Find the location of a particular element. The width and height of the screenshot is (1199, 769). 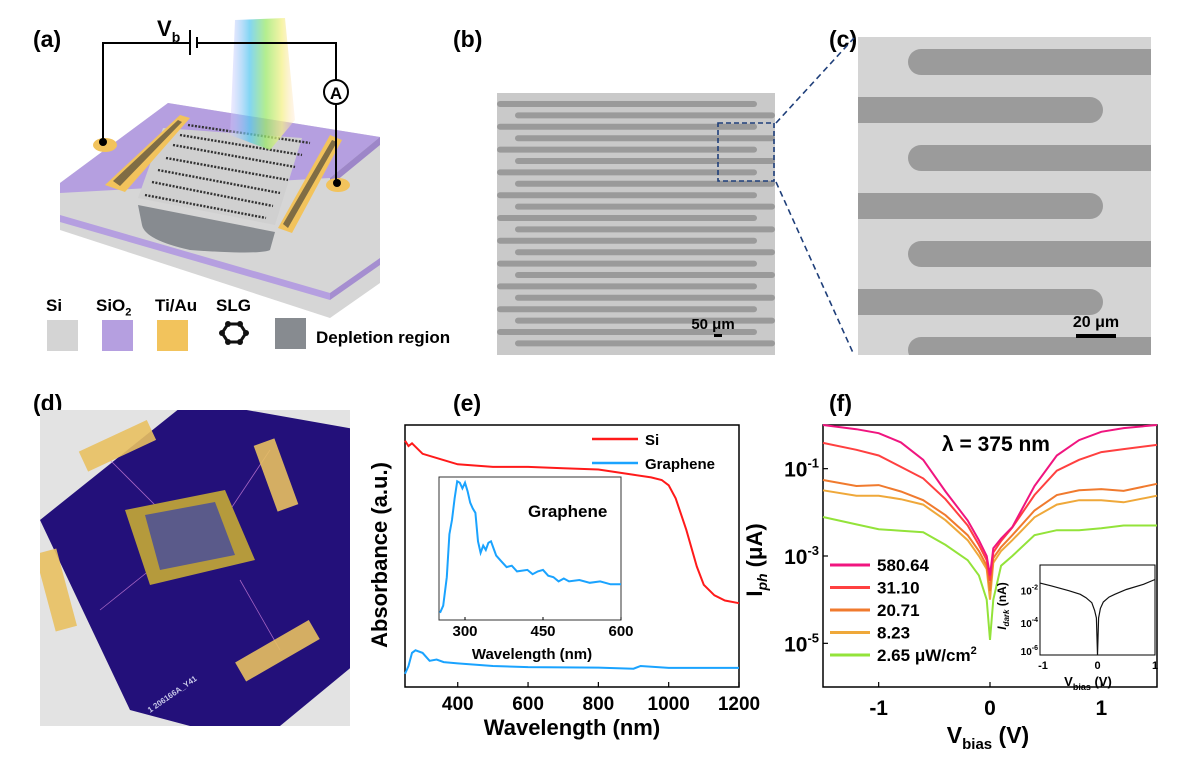

device-schematic: A Vb is located at coordinates (220, 167).